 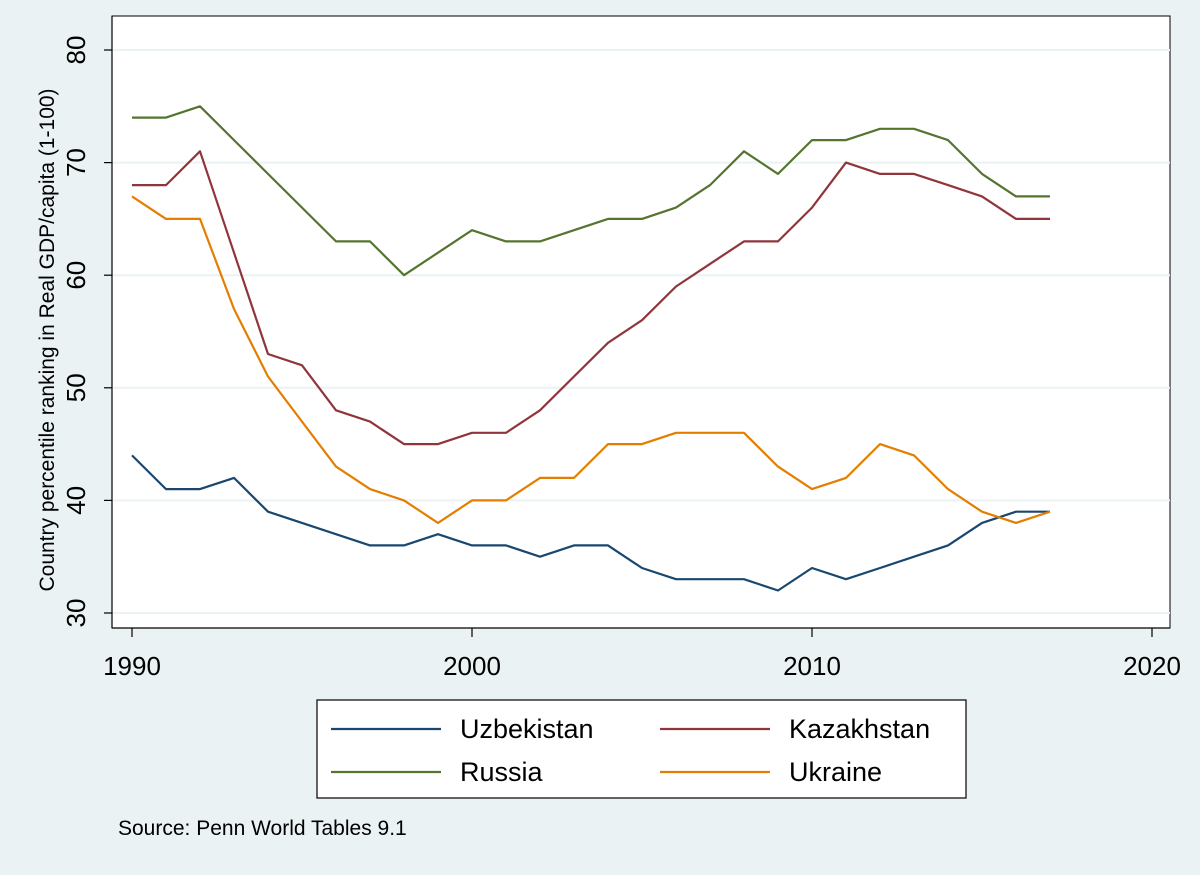 I want to click on source-note: Source: Penn World Tables 9.1, so click(x=262, y=828).